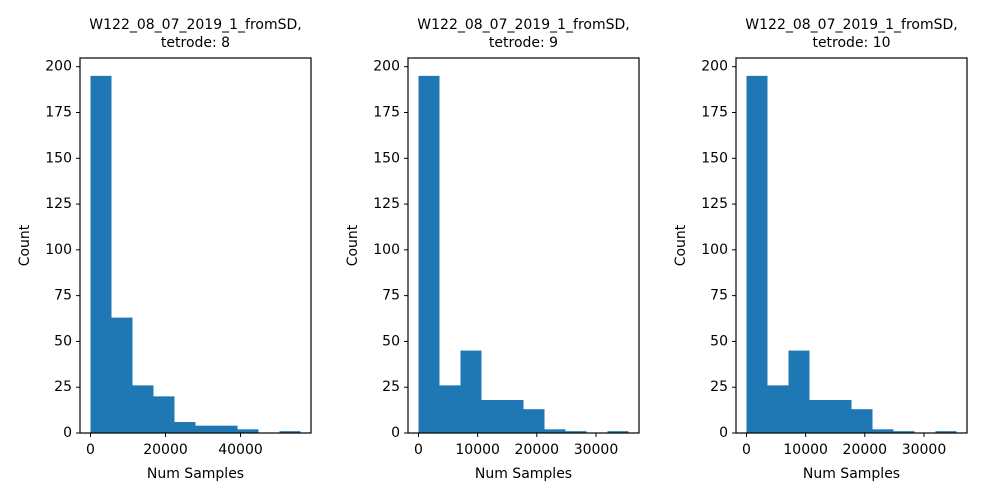  Describe the element at coordinates (523, 43) in the screenshot. I see `chart-title: tetrode: 9` at that location.